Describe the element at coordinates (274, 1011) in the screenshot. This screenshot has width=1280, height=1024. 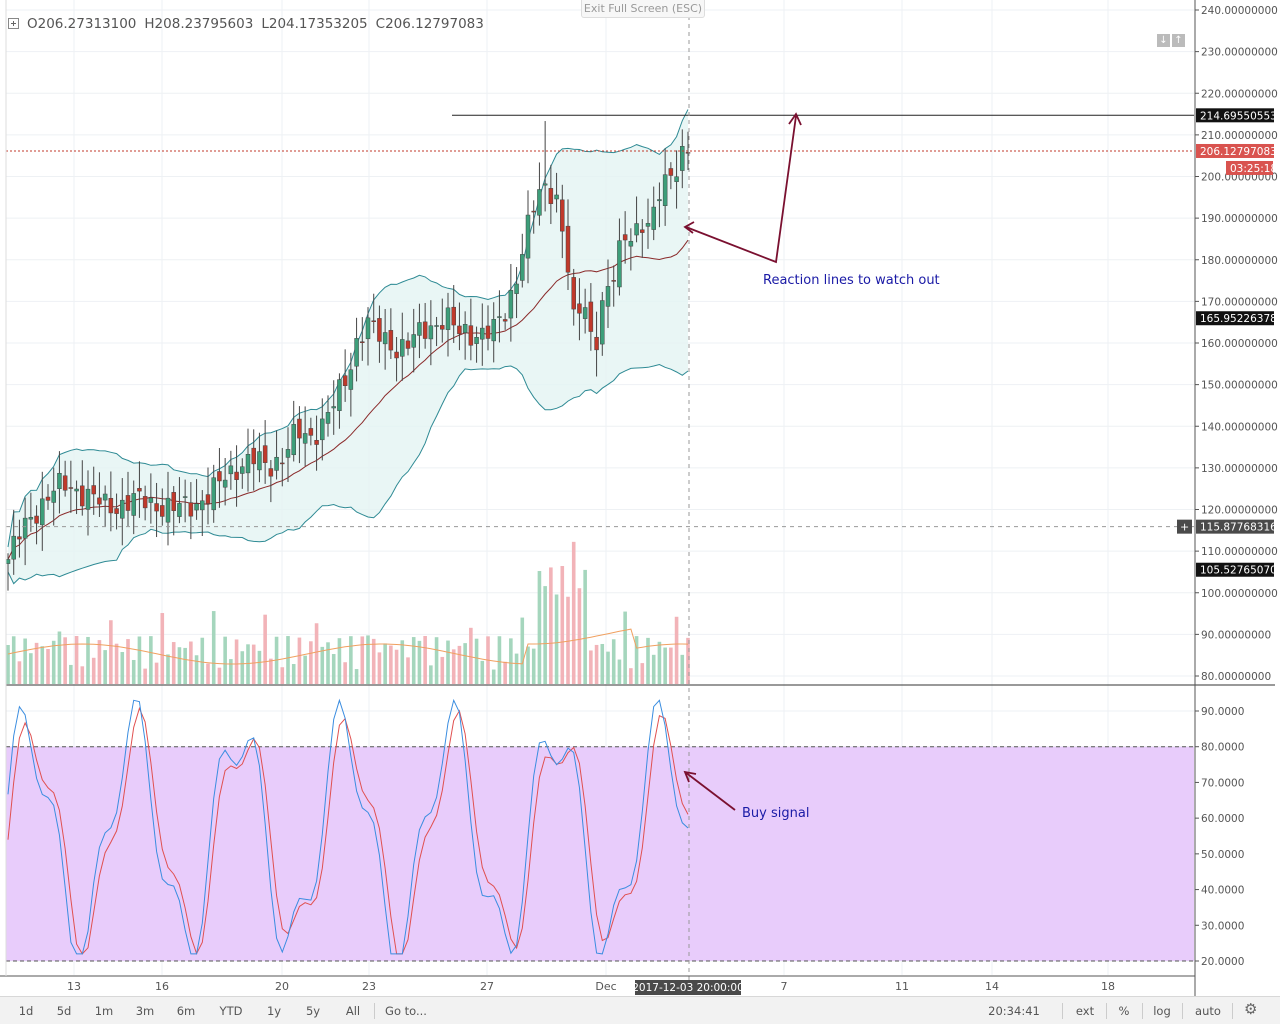
I see `range-1y: 1y` at that location.